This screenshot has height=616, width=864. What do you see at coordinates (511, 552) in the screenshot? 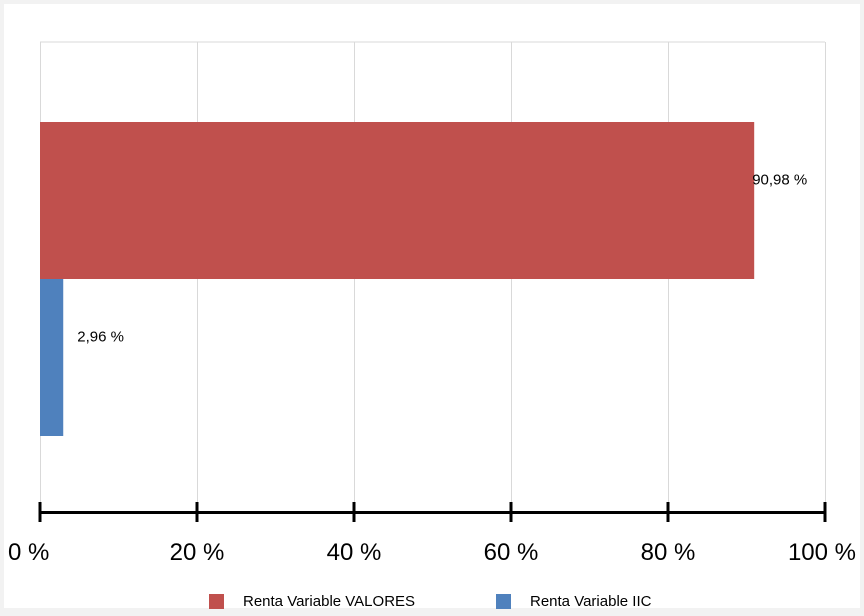
I see `x-tick-label-60: 60 %` at bounding box center [511, 552].